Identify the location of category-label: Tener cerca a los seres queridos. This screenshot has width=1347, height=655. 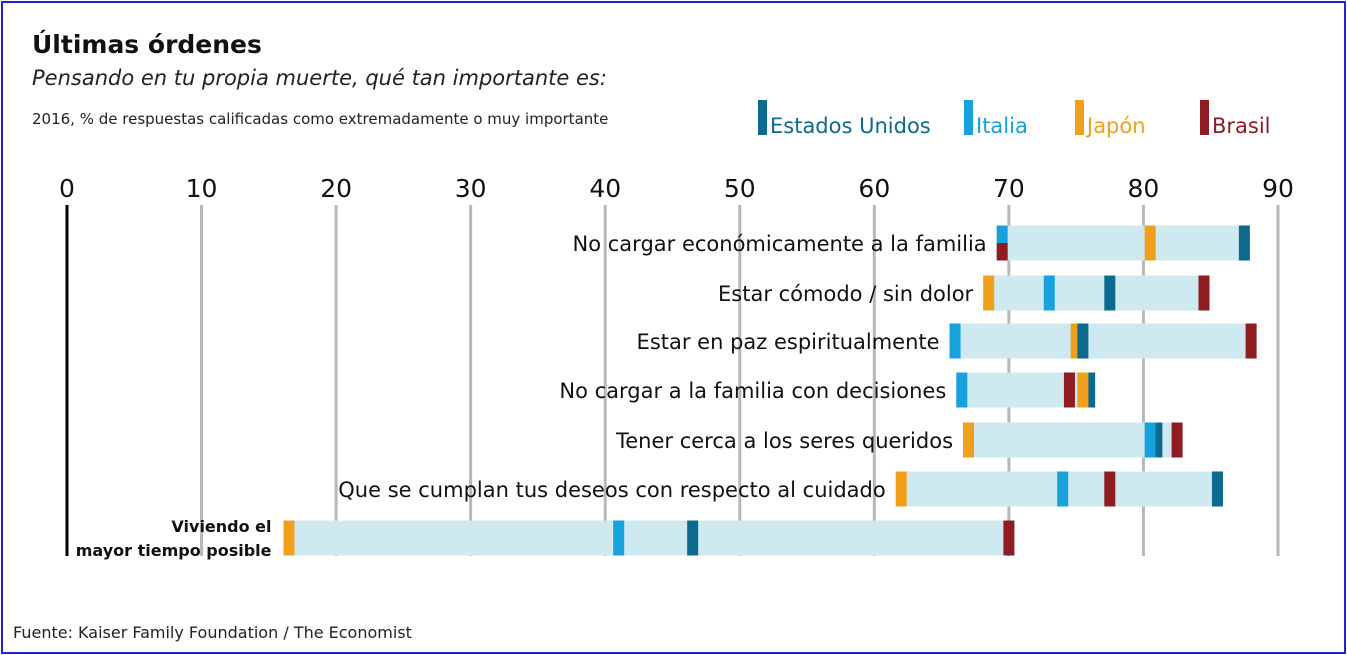
(784, 441).